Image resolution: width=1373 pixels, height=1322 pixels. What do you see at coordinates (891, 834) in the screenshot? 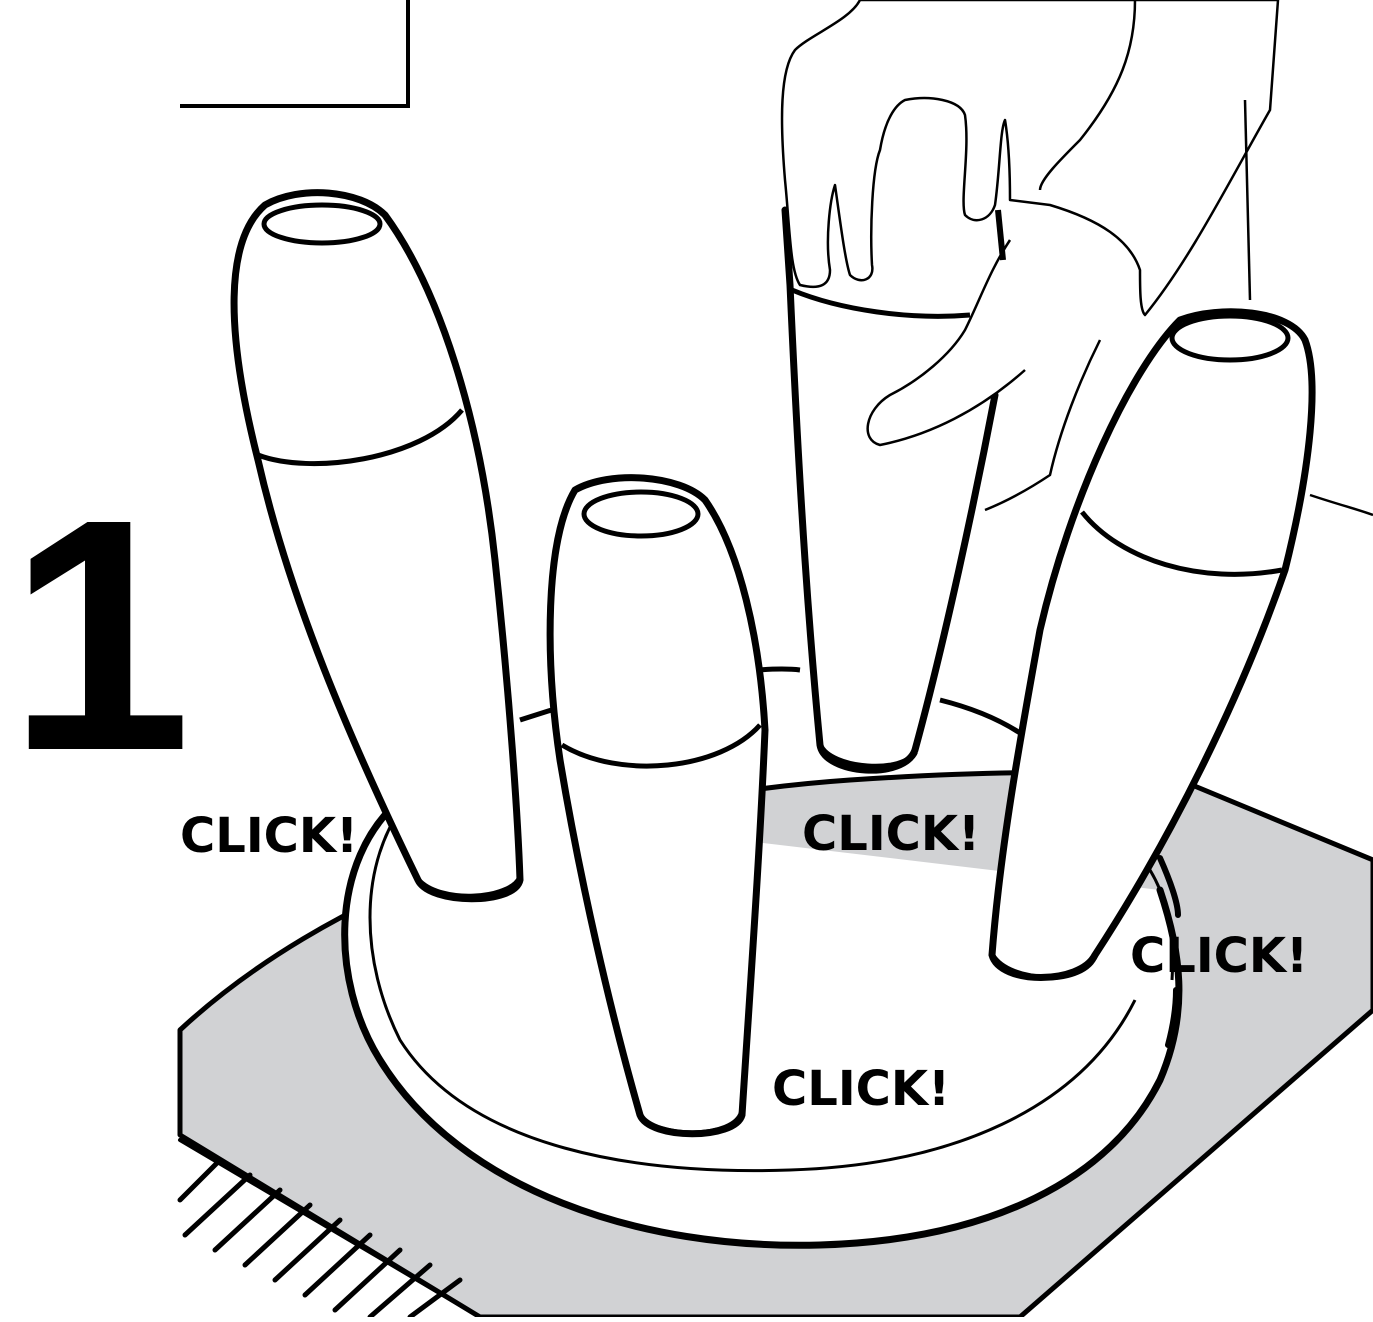
I see `click-callout-center: CLICK!` at bounding box center [891, 834].